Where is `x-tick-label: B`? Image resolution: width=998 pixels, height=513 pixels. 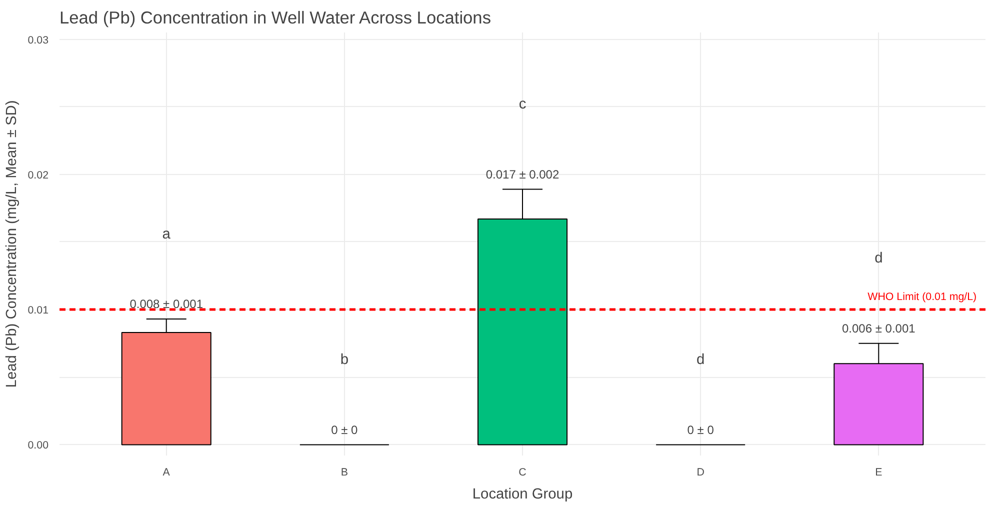
x-tick-label: B is located at coordinates (344, 472).